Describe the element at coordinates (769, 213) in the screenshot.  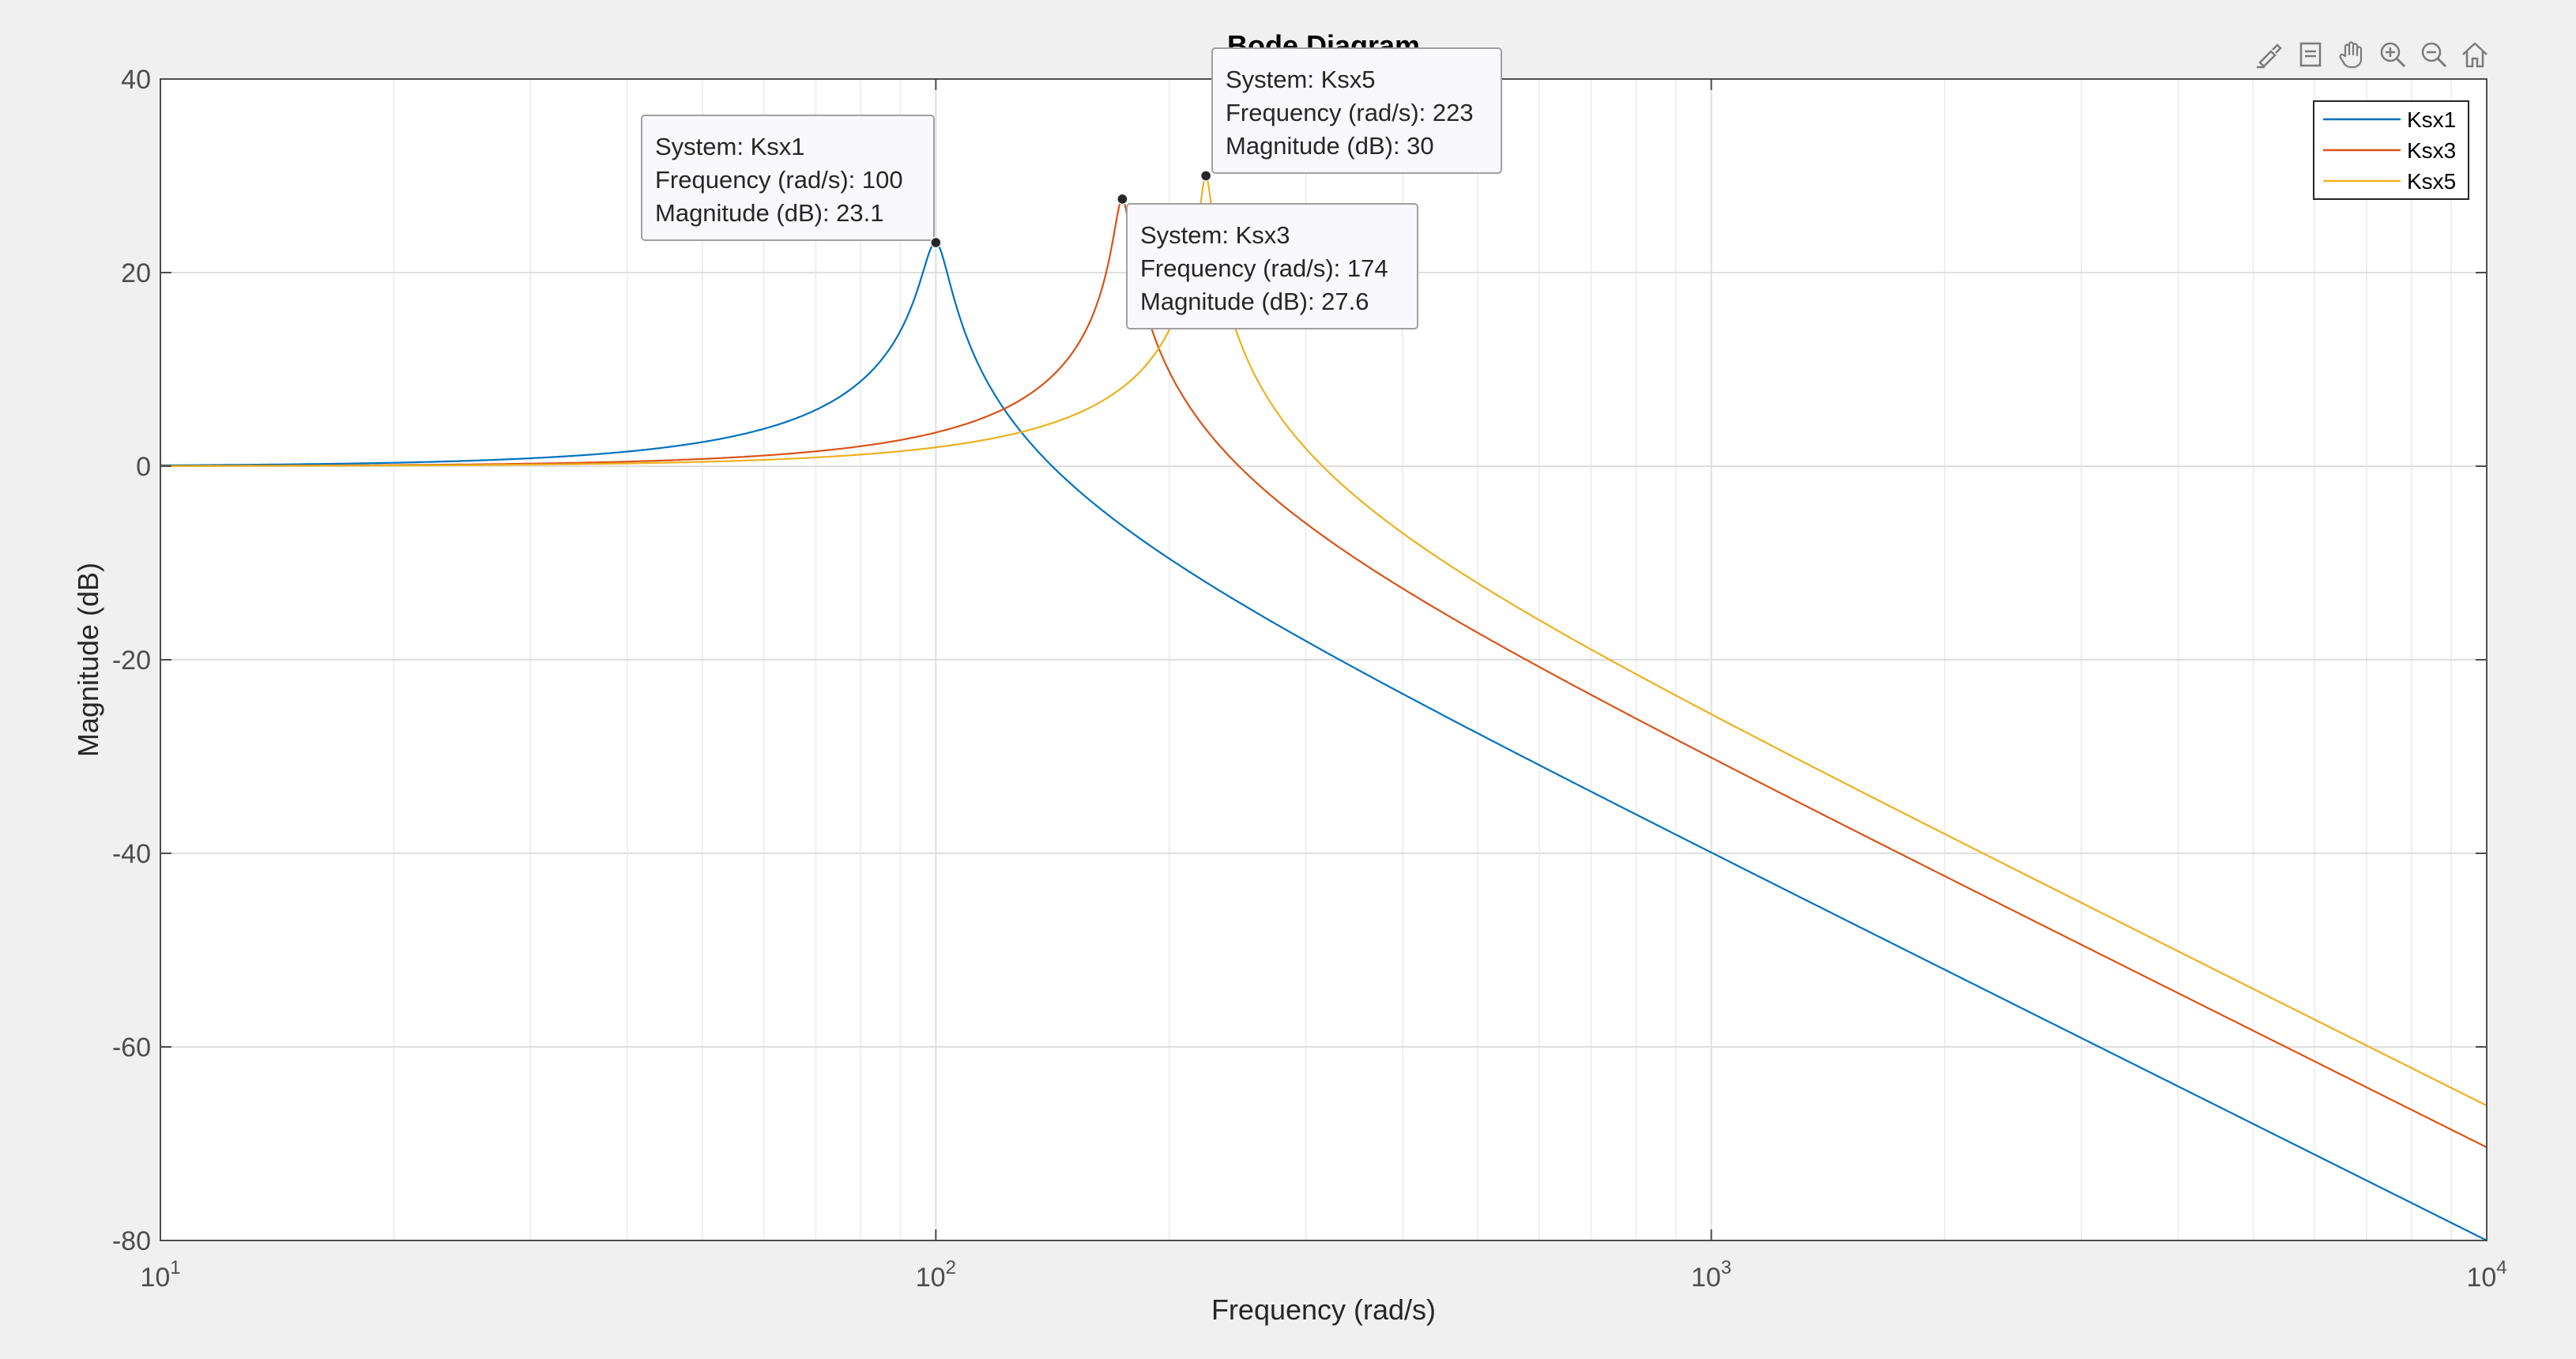
I see `datatip-line: Magnitude (dB): 23.1` at that location.